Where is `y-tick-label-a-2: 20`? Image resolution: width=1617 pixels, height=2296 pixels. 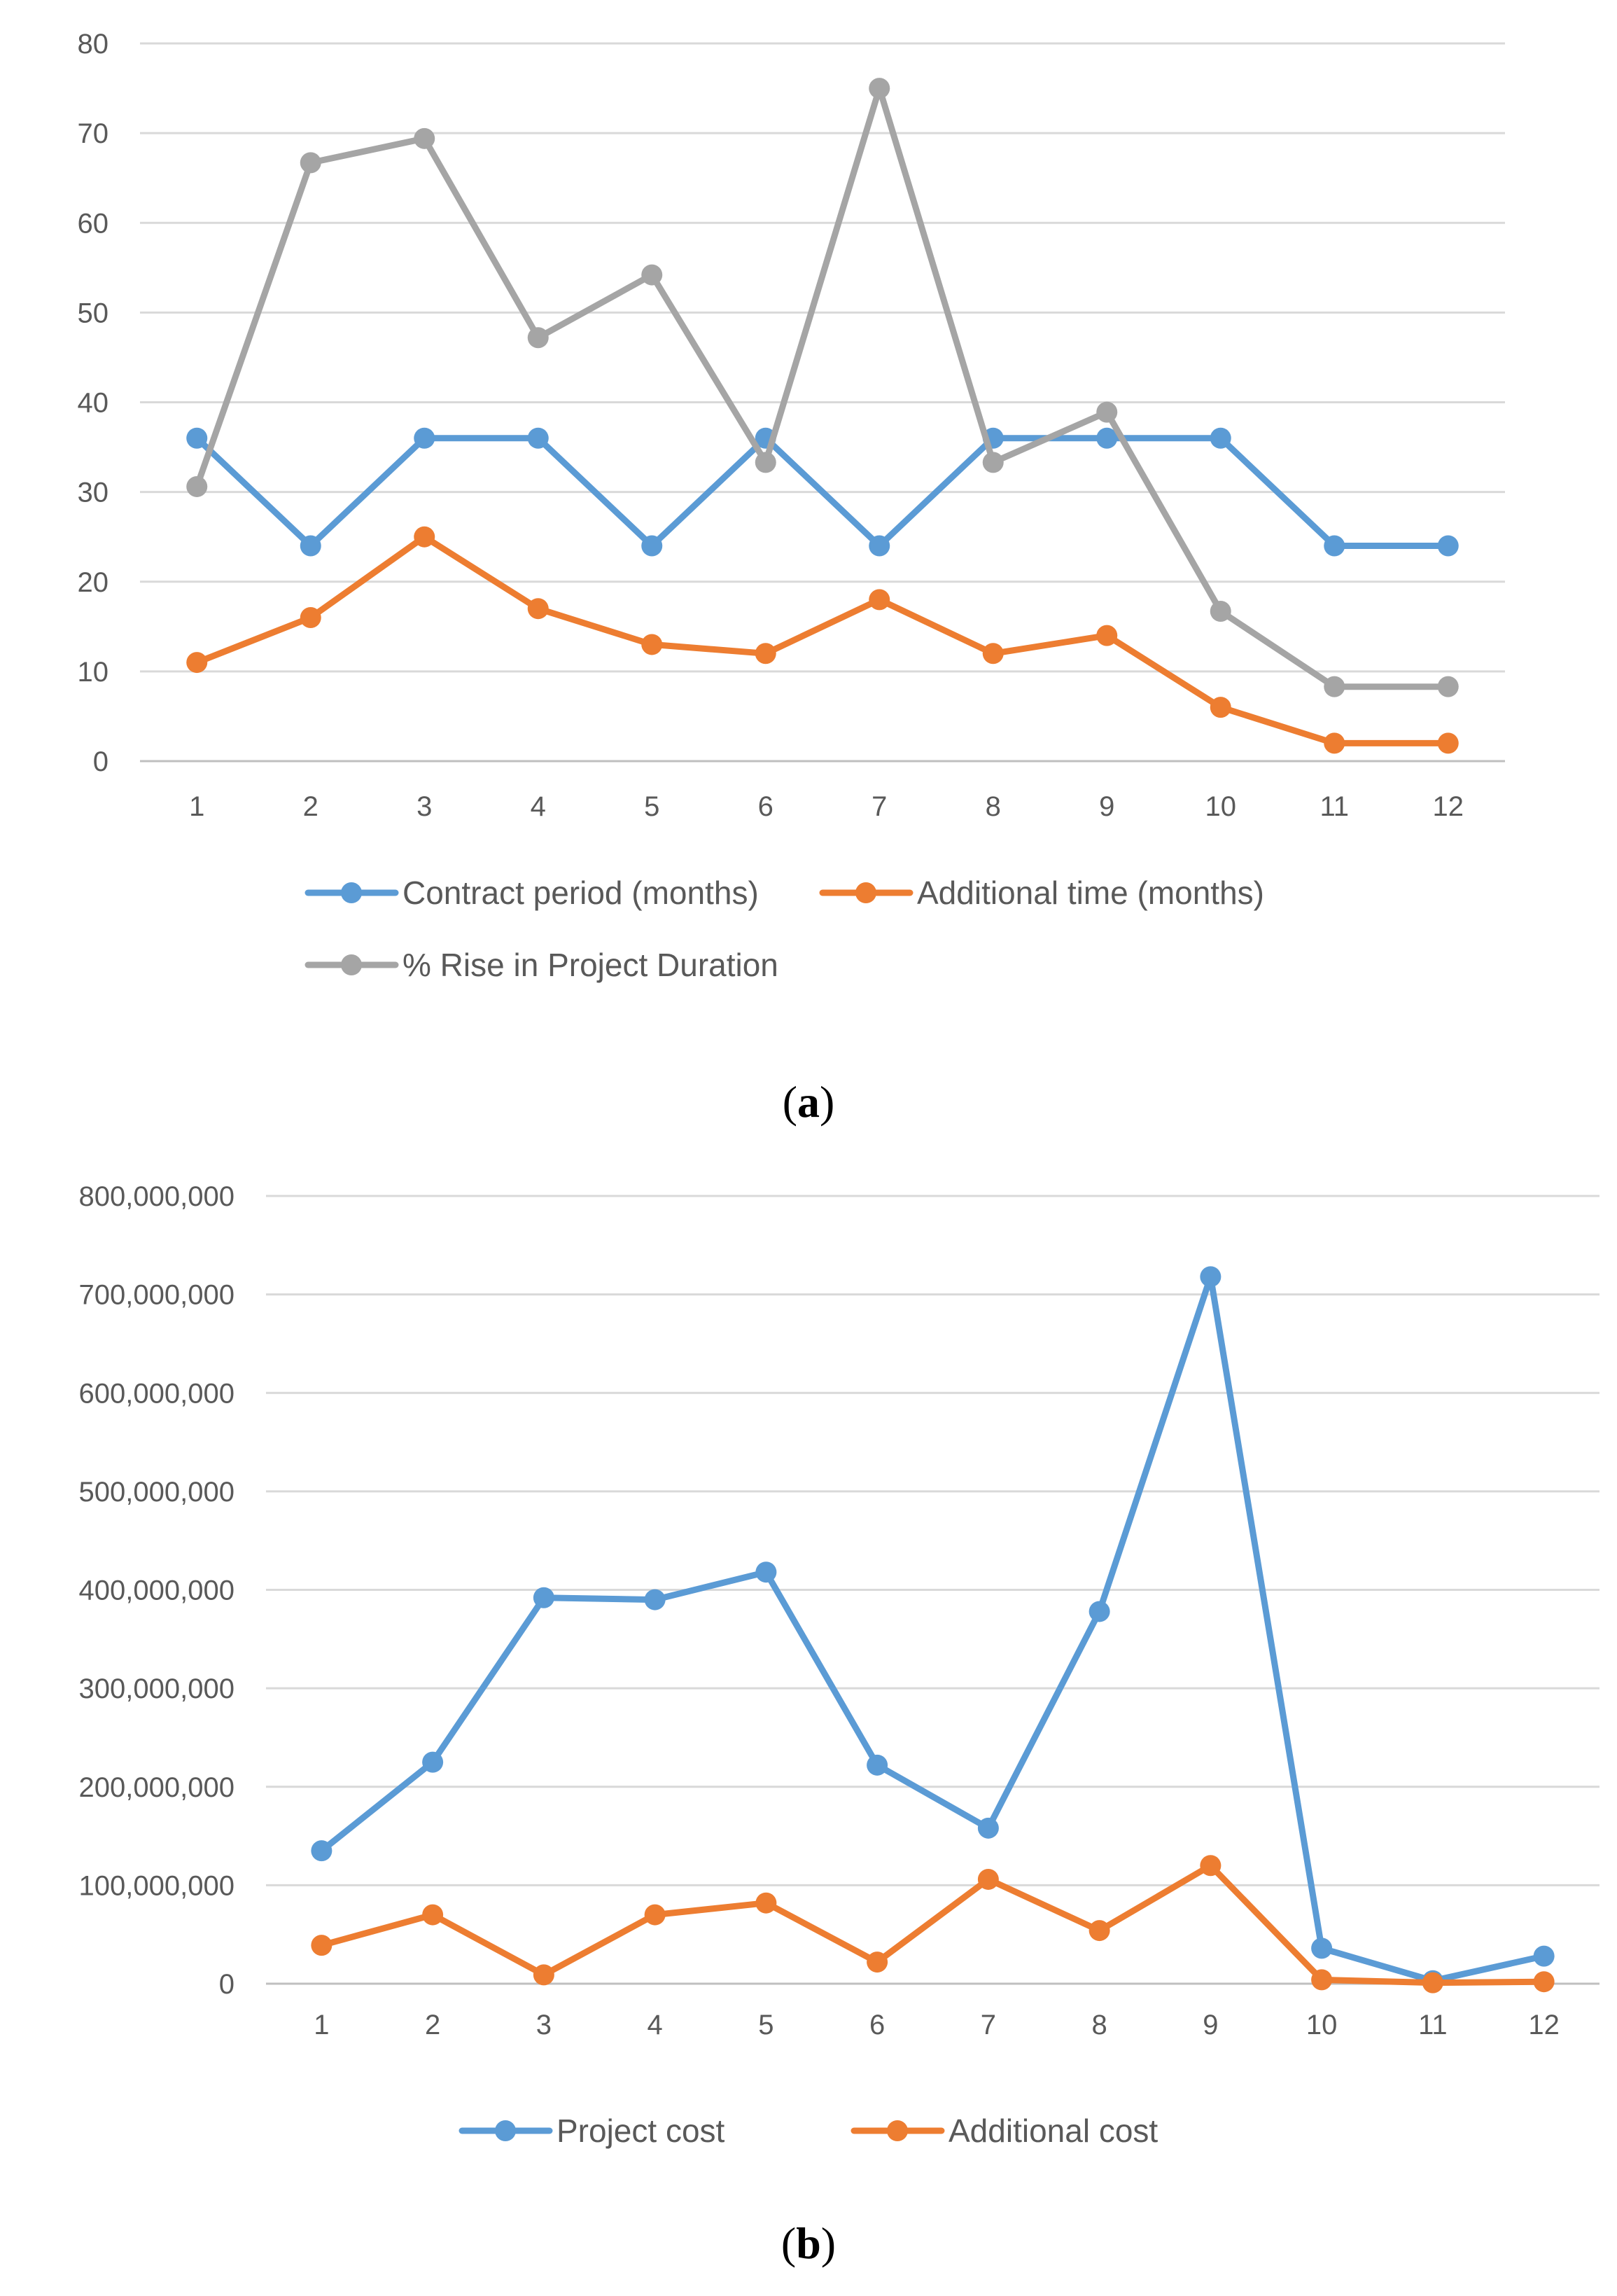 y-tick-label-a-2: 20 is located at coordinates (93, 582).